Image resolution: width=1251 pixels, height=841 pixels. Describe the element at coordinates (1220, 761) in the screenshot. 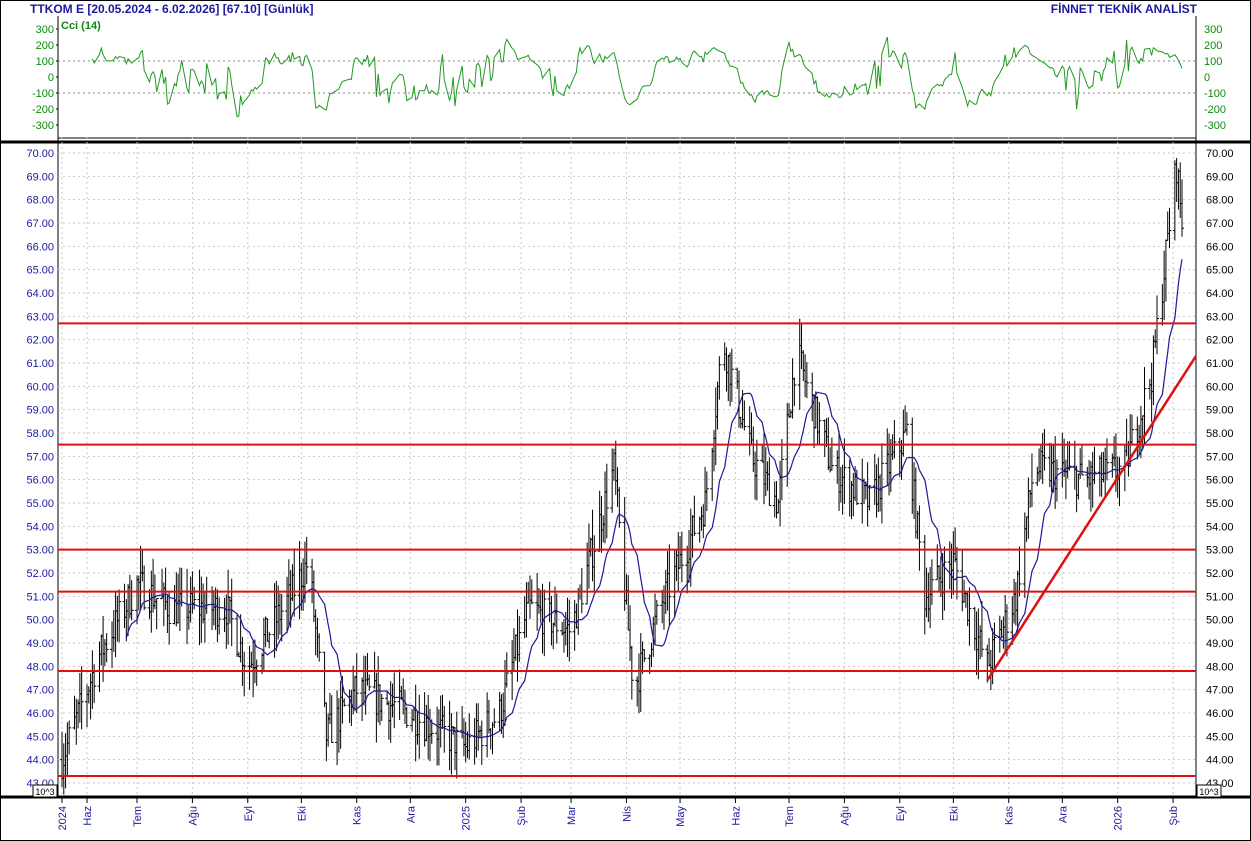

I see `price-tick-label-right: 44.00` at that location.